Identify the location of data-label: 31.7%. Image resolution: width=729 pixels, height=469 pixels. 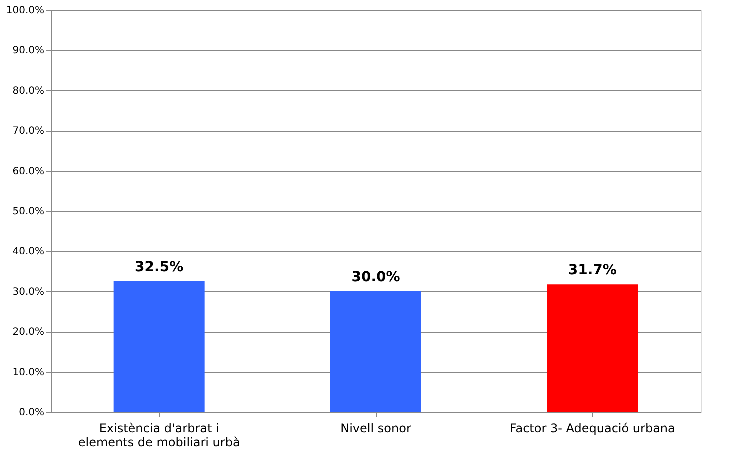
(592, 270).